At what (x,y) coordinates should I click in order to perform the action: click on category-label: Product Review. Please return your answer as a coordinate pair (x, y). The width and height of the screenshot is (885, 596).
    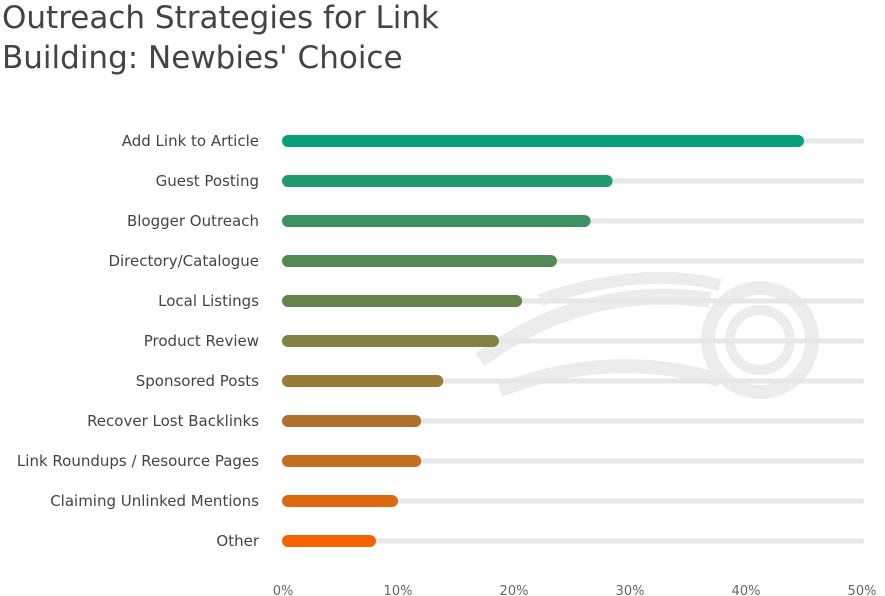
    Looking at the image, I should click on (201, 341).